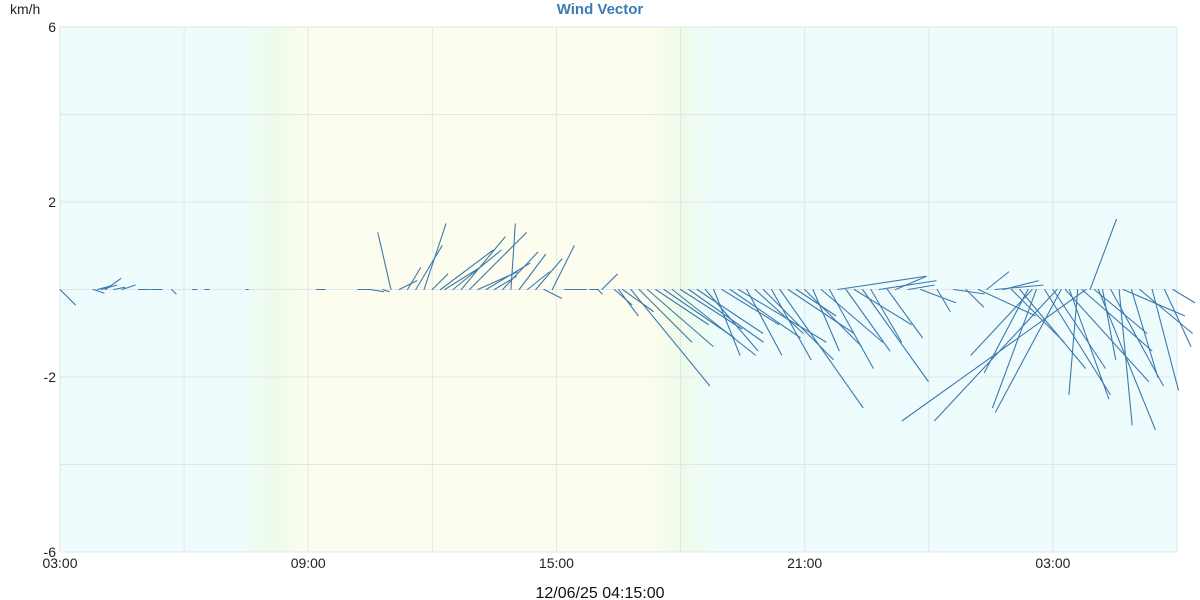 The width and height of the screenshot is (1200, 600). What do you see at coordinates (556, 563) in the screenshot?
I see `x-tick-label: 15:00` at bounding box center [556, 563].